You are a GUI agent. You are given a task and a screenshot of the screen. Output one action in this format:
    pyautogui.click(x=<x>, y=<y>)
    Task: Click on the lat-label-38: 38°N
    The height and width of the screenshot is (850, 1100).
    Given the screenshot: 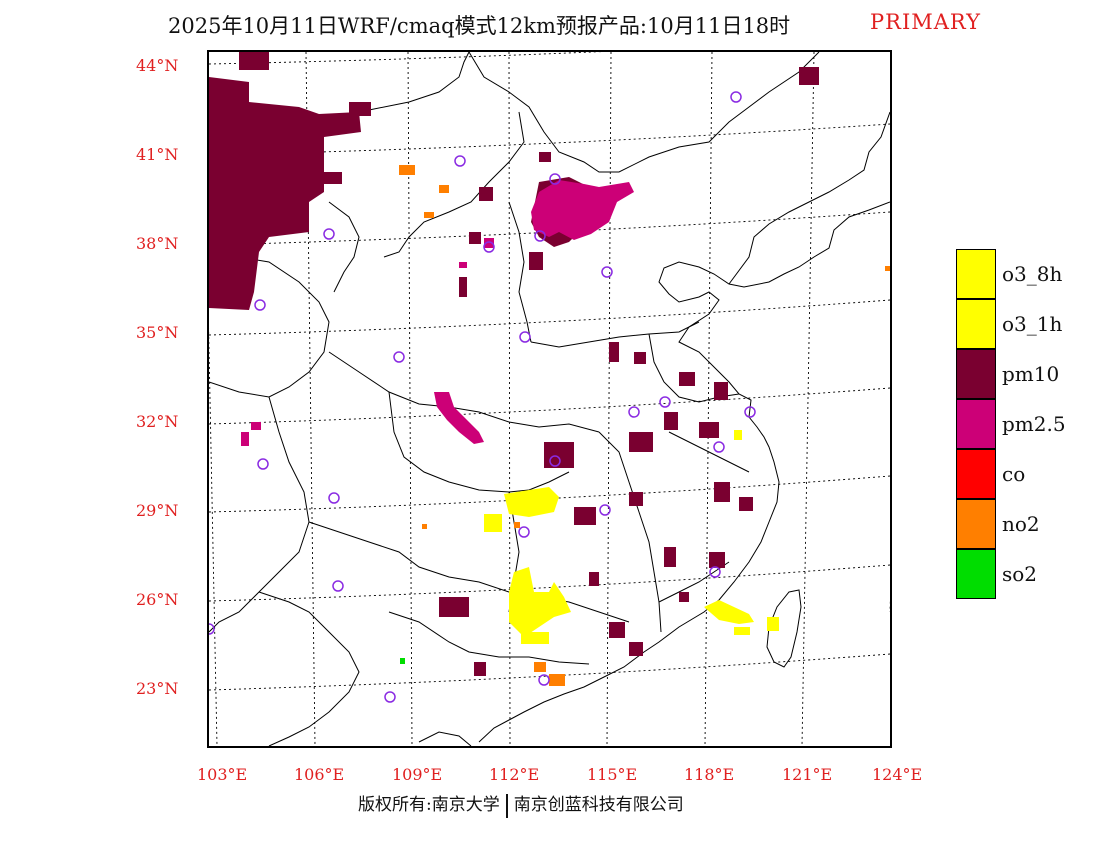 What is the action you would take?
    pyautogui.click(x=157, y=243)
    